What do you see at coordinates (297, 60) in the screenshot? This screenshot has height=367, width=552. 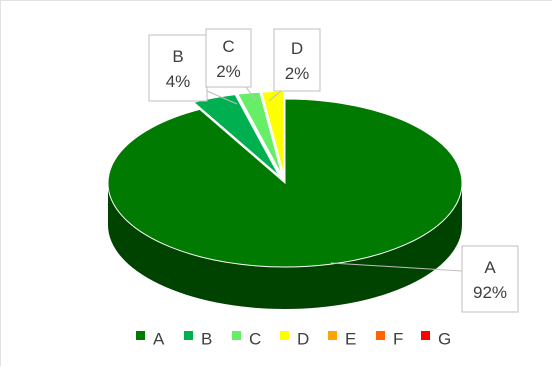 I see `data-label-box-d` at bounding box center [297, 60].